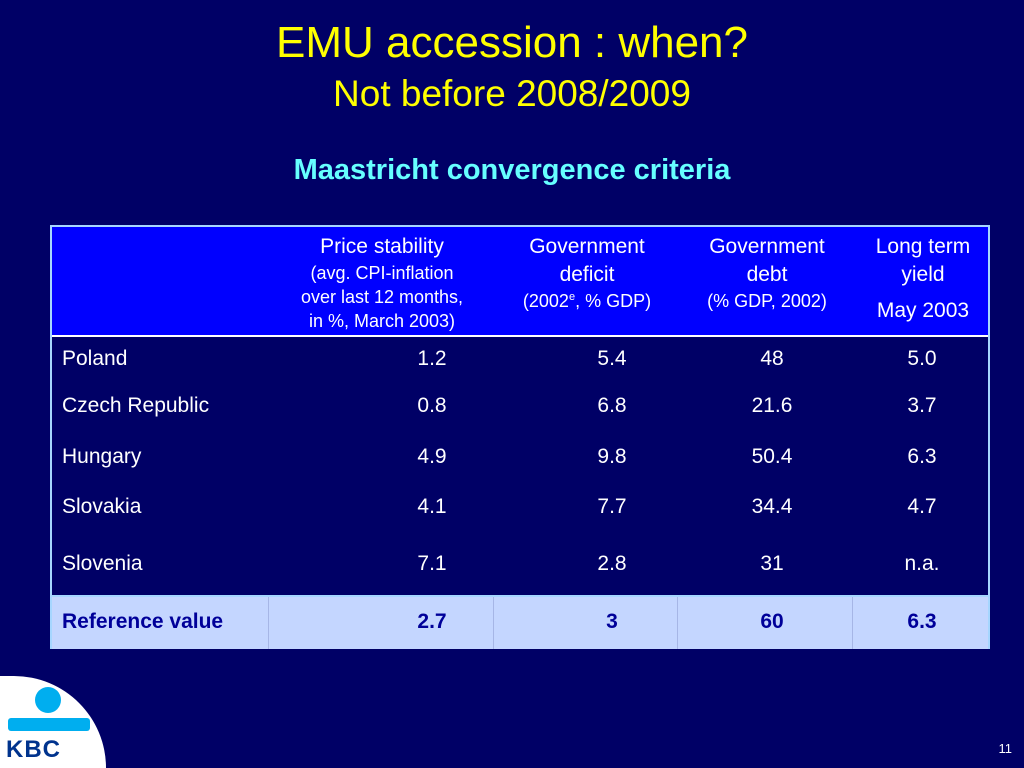  What do you see at coordinates (612, 456) in the screenshot?
I see `deficit-value: 9.8` at bounding box center [612, 456].